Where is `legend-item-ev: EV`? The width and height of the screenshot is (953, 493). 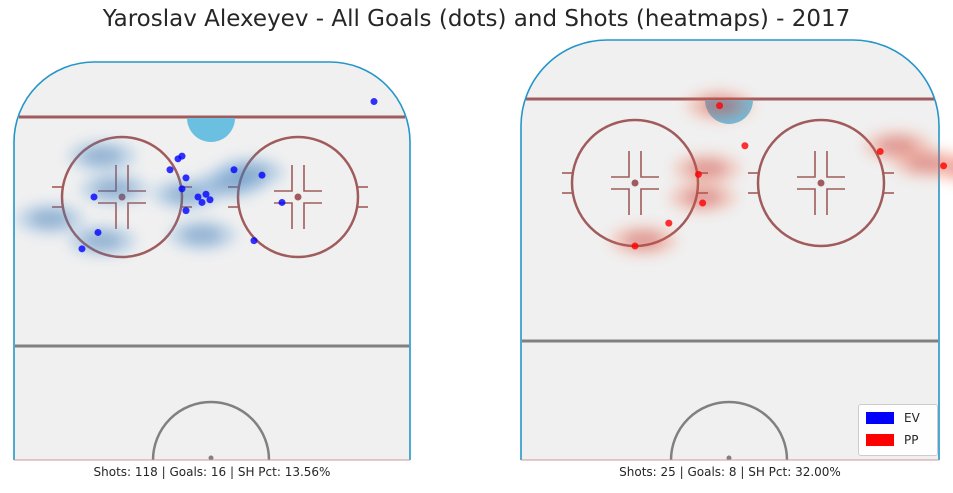
legend-item-ev: EV is located at coordinates (893, 418).